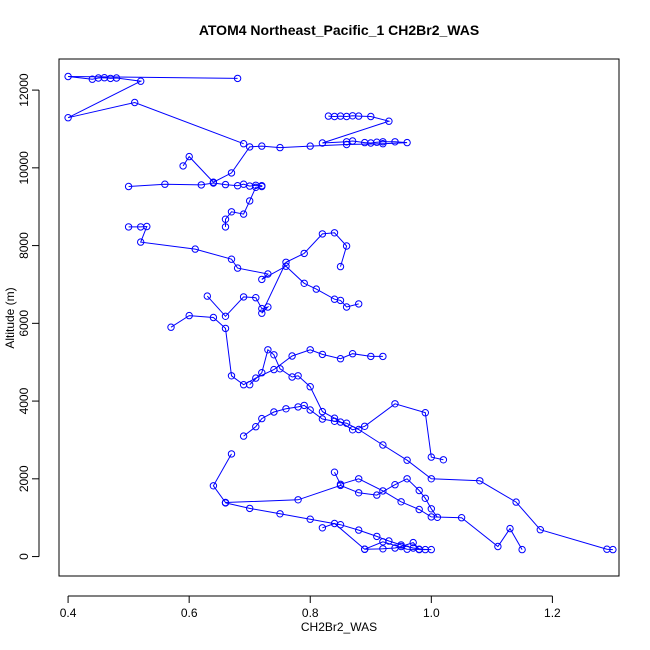  Describe the element at coordinates (24, 556) in the screenshot. I see `y-tick-label: 0` at that location.